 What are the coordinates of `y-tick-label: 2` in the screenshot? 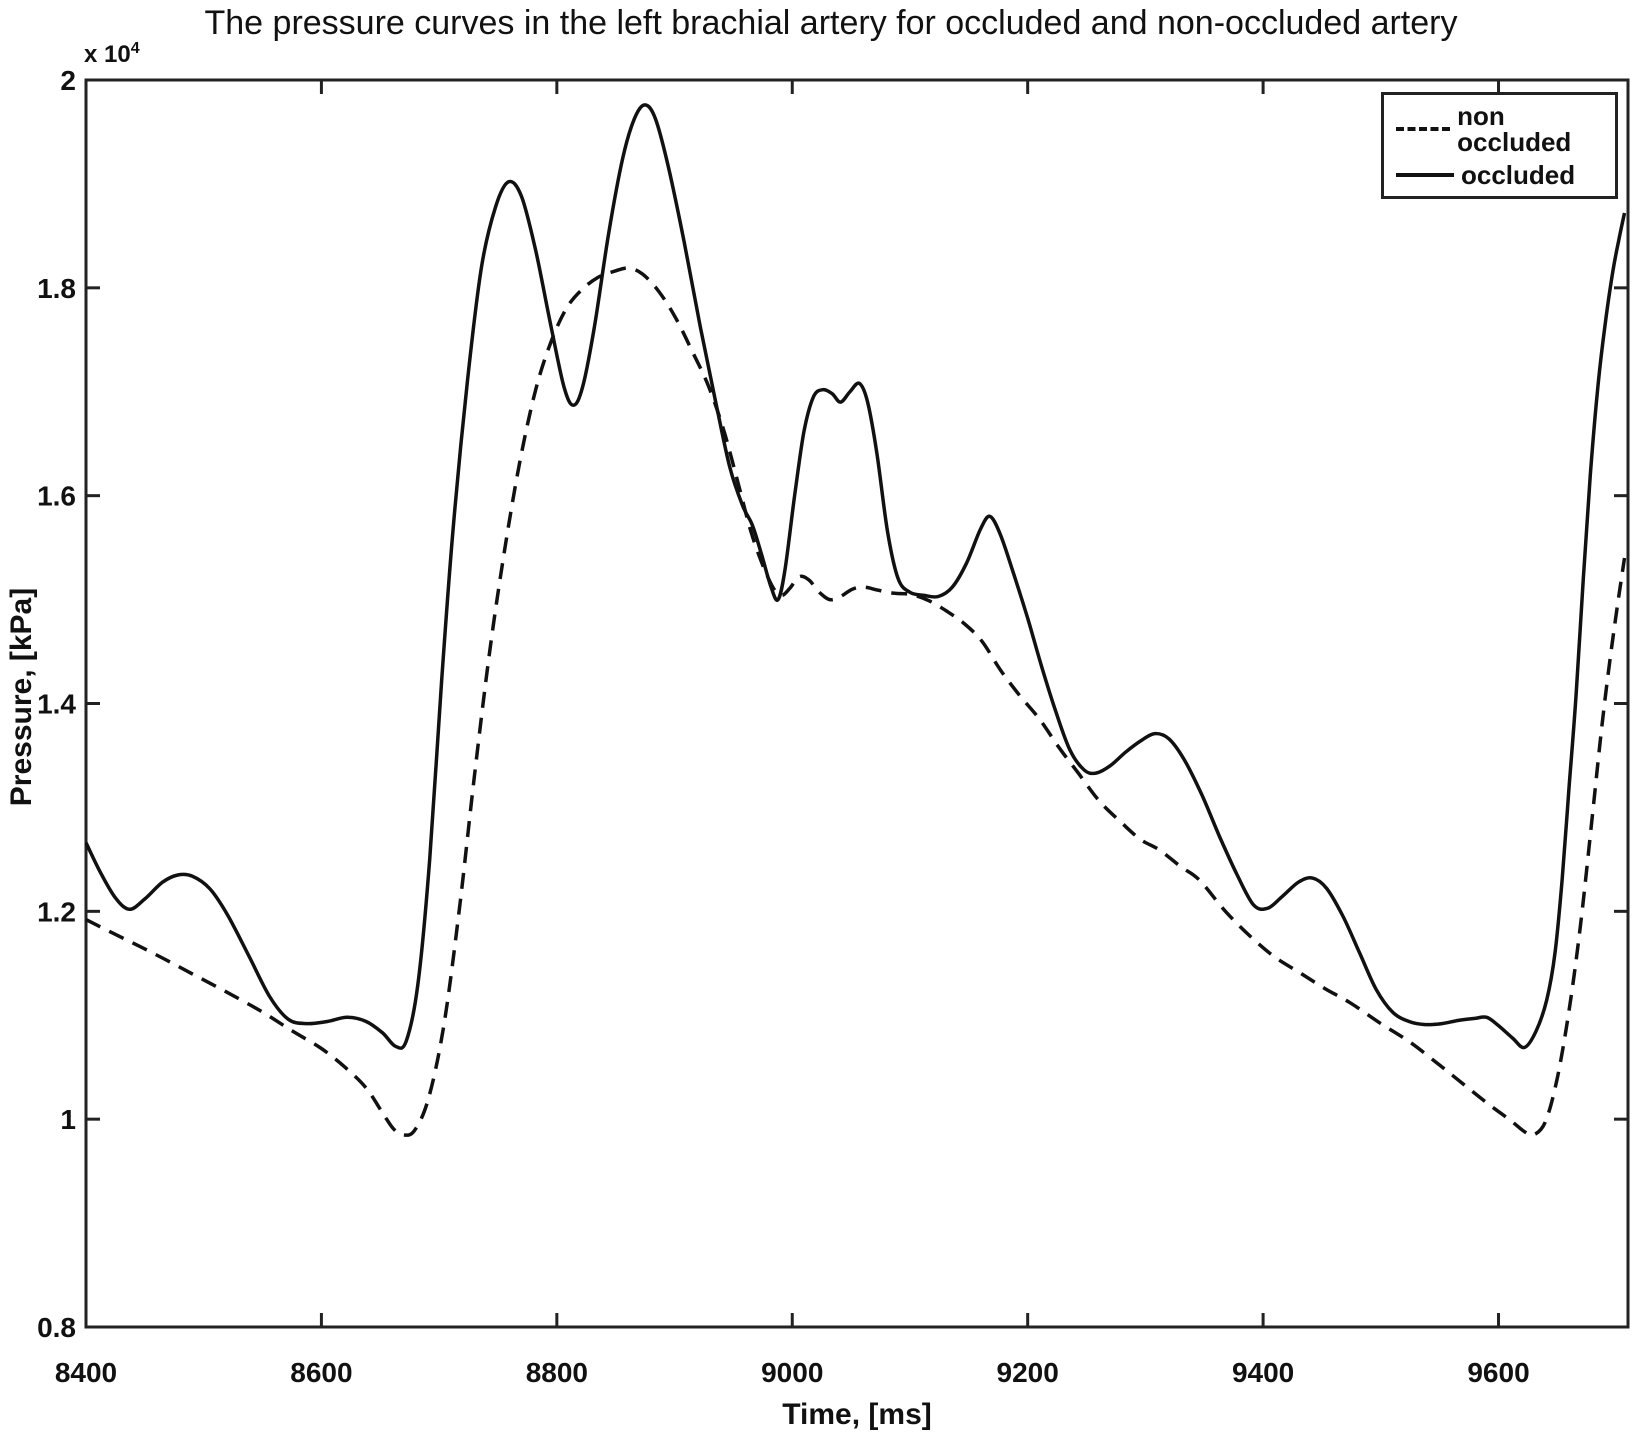 It's located at (68, 80).